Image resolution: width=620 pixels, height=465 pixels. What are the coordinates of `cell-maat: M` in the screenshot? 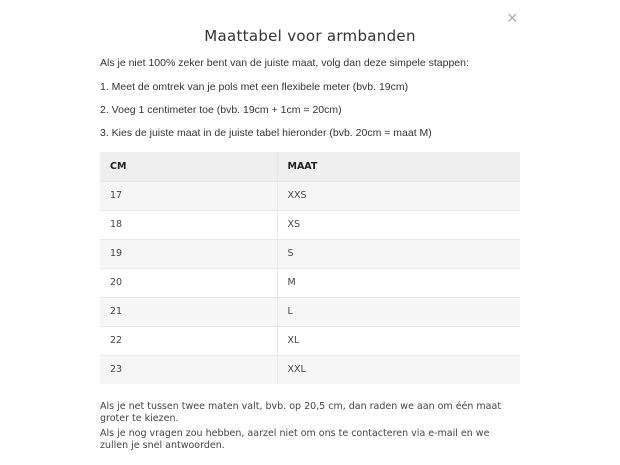 It's located at (398, 282).